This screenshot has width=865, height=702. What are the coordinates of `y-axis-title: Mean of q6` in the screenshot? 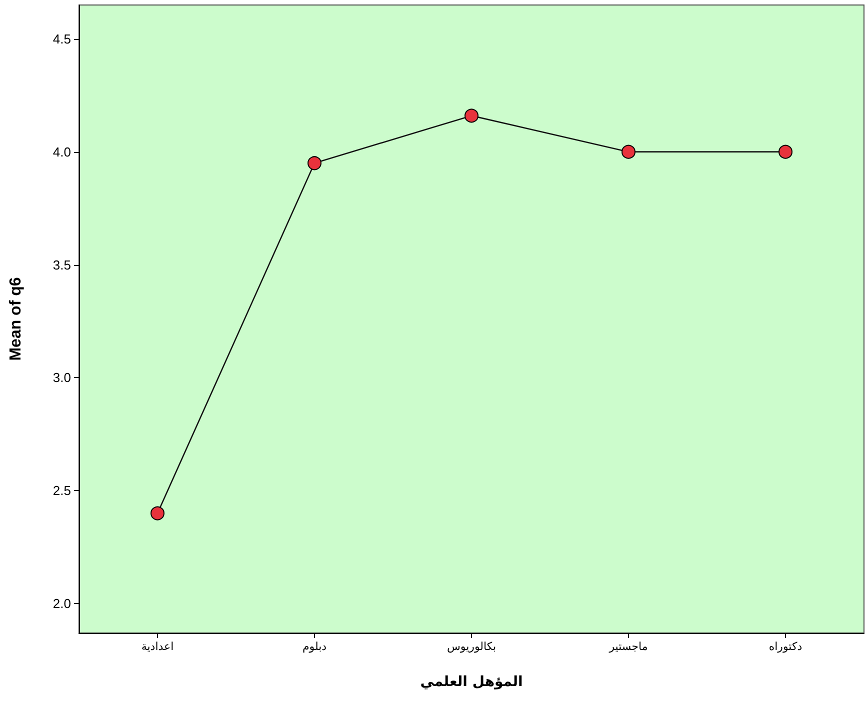 It's located at (16, 319).